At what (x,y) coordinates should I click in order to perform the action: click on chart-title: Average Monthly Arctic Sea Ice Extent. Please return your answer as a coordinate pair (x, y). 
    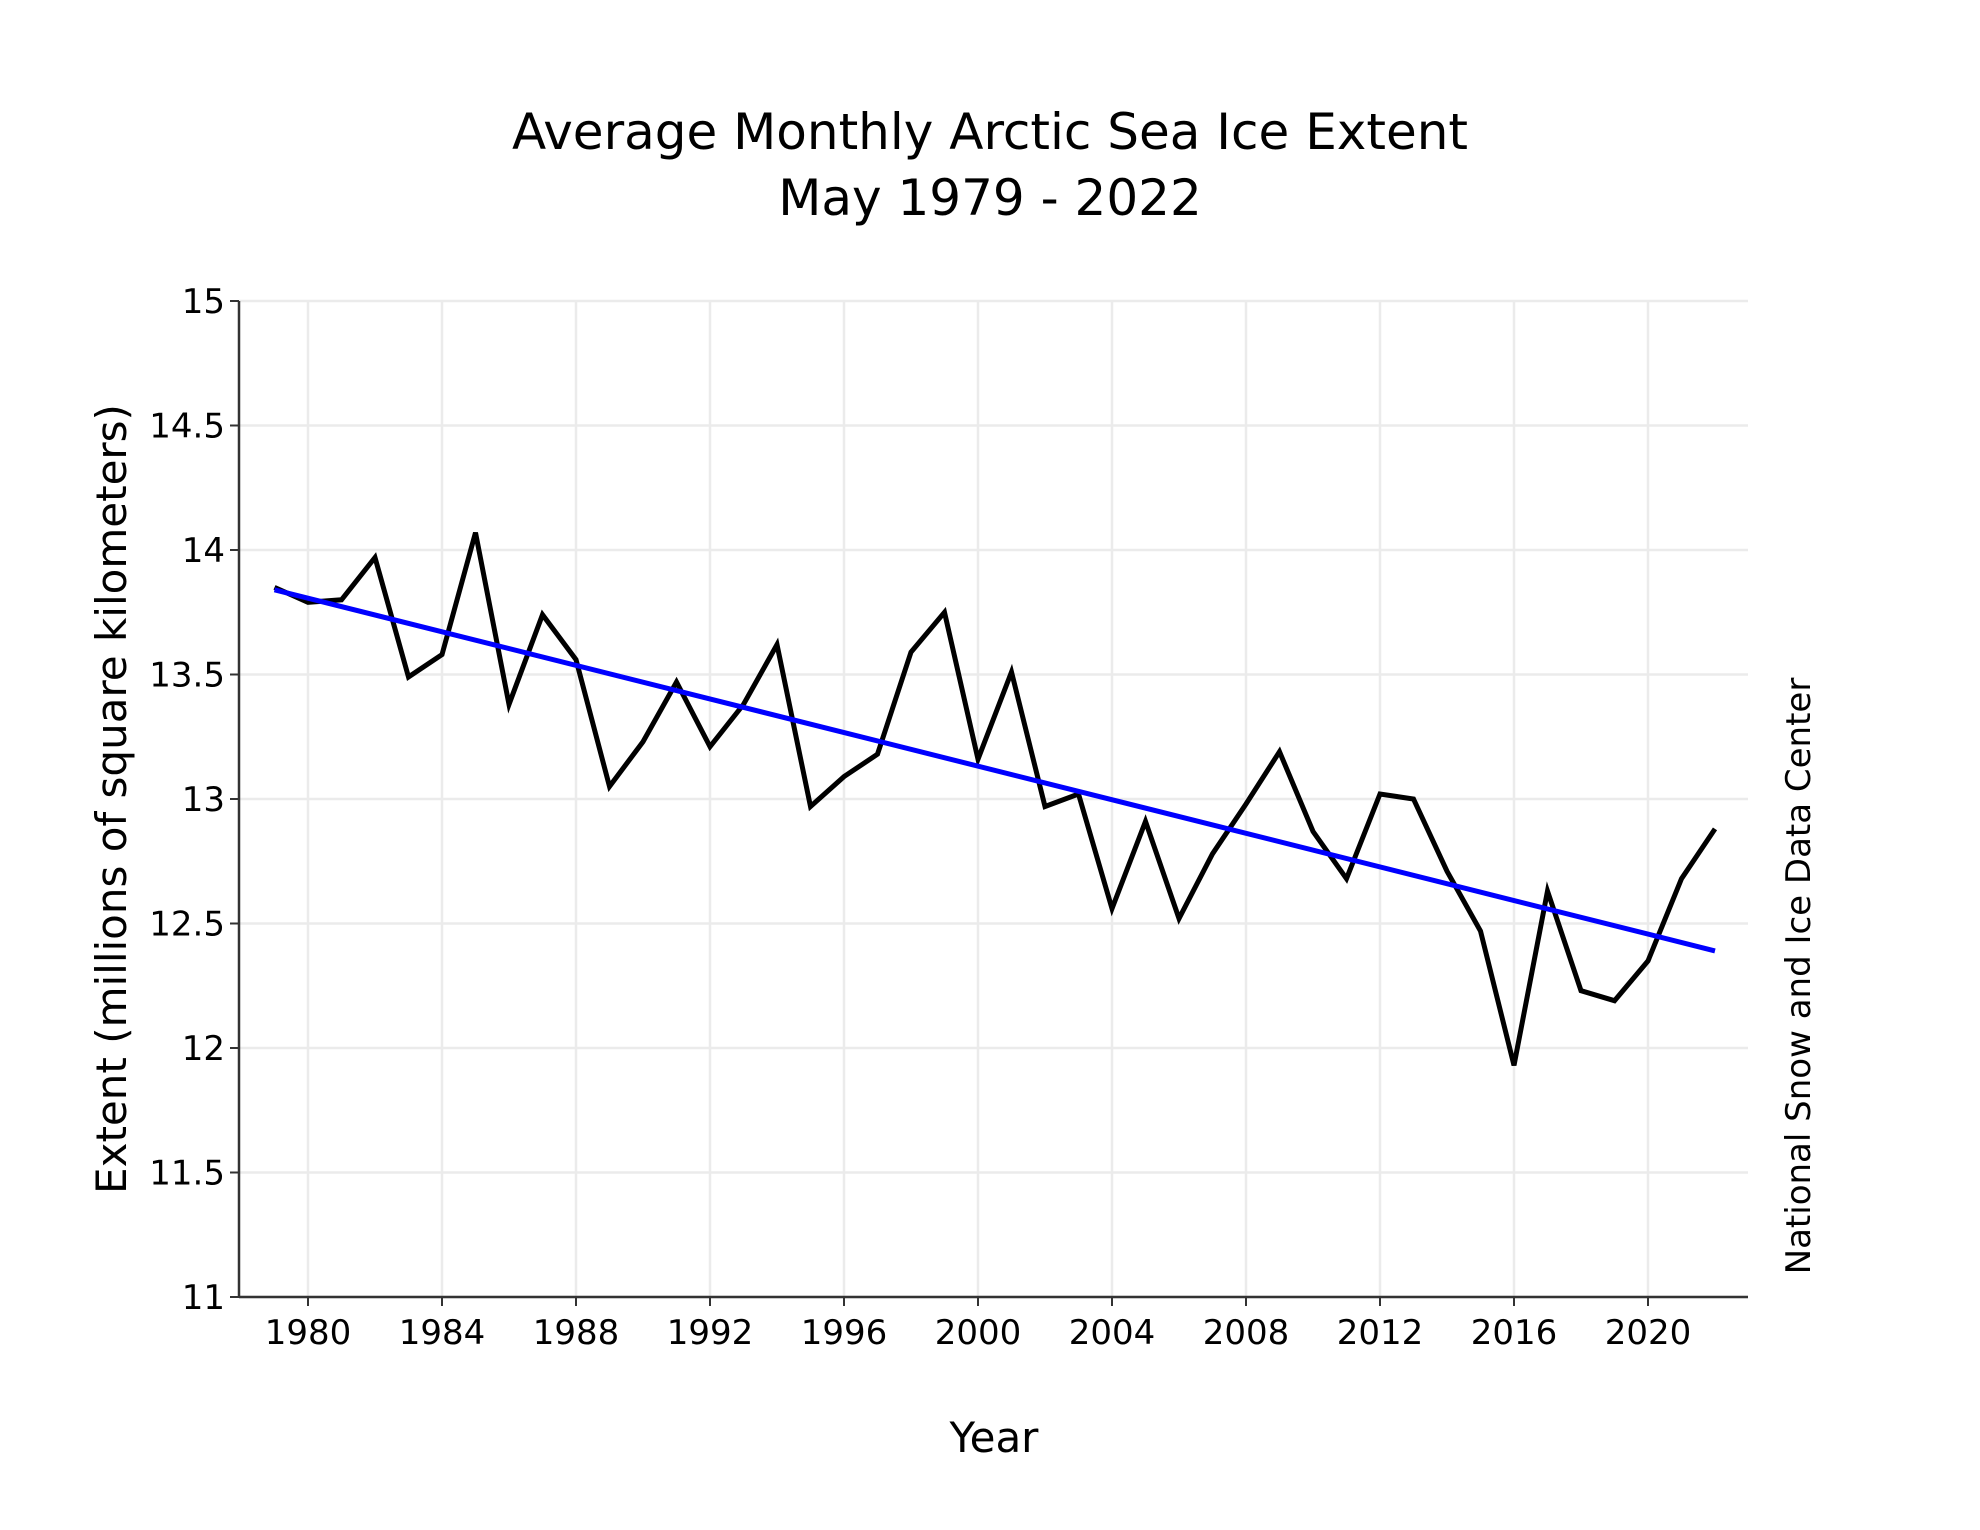
    Looking at the image, I should click on (990, 132).